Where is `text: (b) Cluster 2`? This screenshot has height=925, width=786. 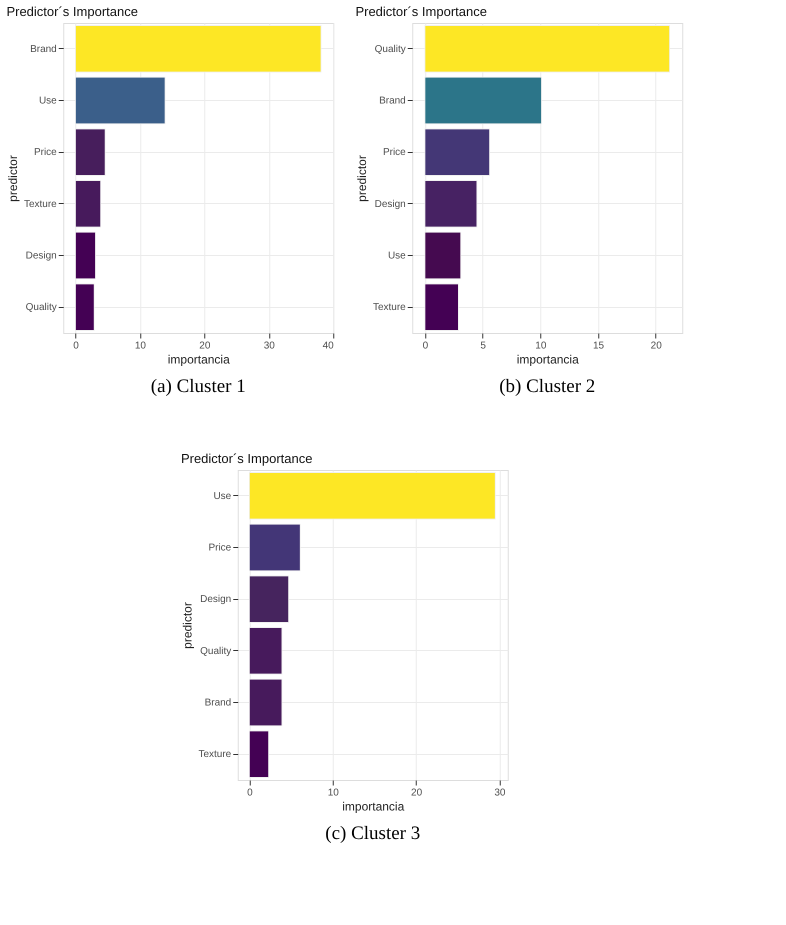 text: (b) Cluster 2 is located at coordinates (547, 386).